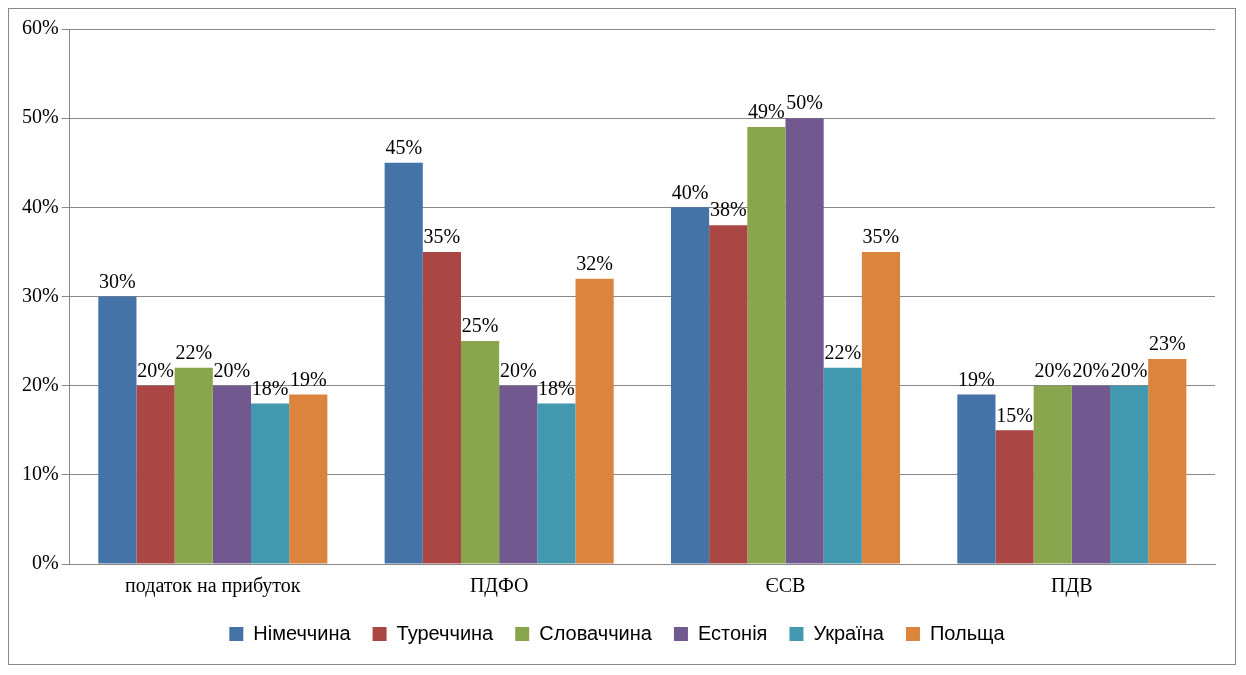  I want to click on data-label: 15%, so click(1014, 414).